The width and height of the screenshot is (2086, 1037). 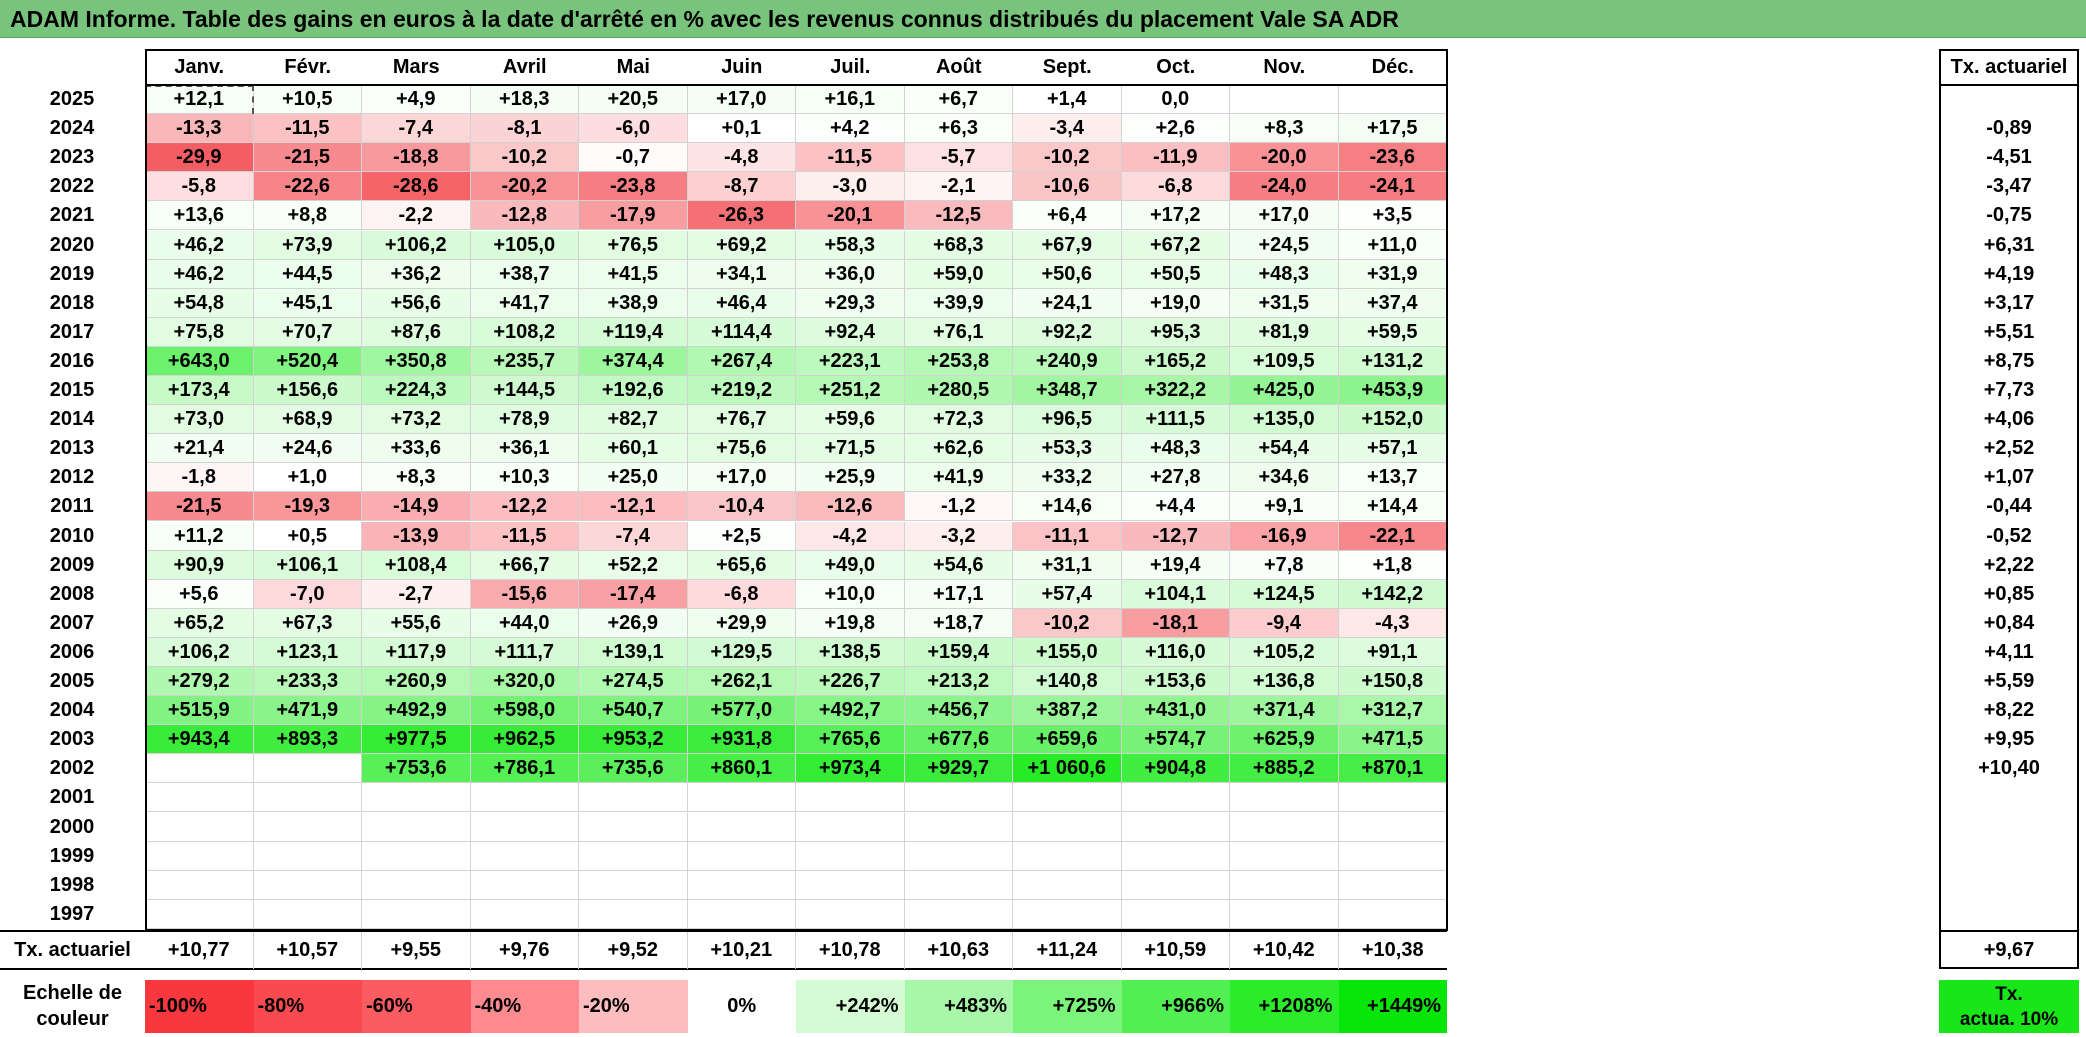 I want to click on table-cell: +312,7, so click(x=1392, y=711).